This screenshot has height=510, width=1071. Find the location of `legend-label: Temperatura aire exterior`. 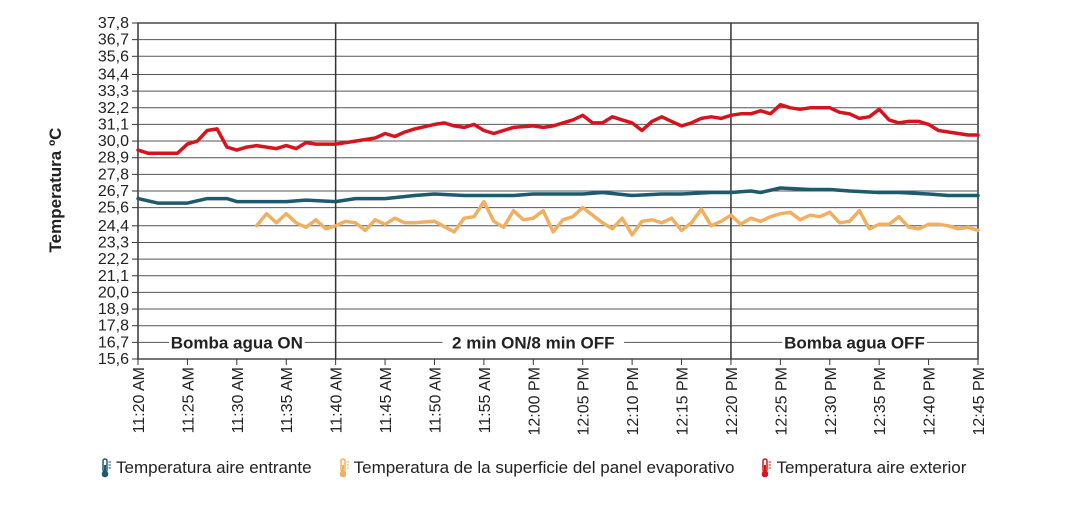

legend-label: Temperatura aire exterior is located at coordinates (871, 467).